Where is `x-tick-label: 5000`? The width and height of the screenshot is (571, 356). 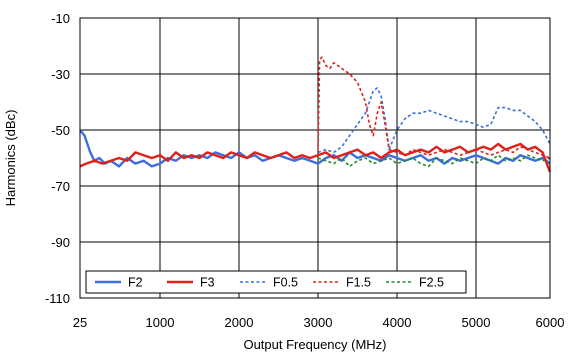 x-tick-label: 5000 is located at coordinates (476, 322).